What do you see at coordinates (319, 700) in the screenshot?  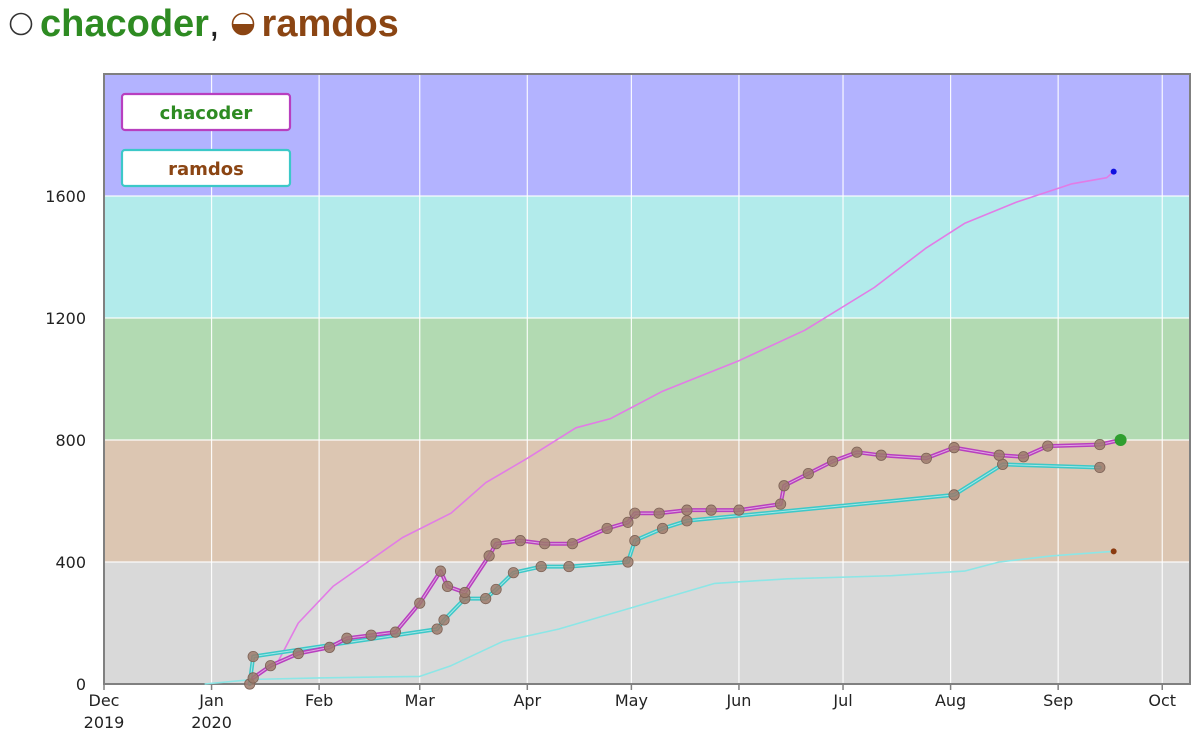 I see `x-tick-label: Feb` at bounding box center [319, 700].